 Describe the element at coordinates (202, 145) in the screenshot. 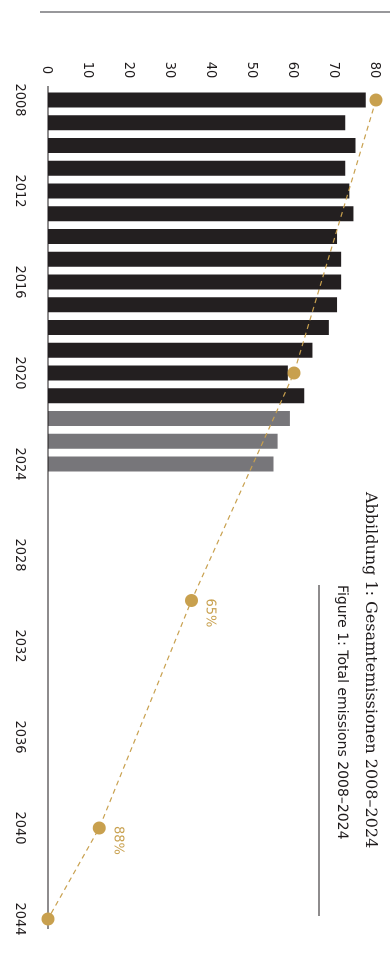

I see `bar-2010` at that location.